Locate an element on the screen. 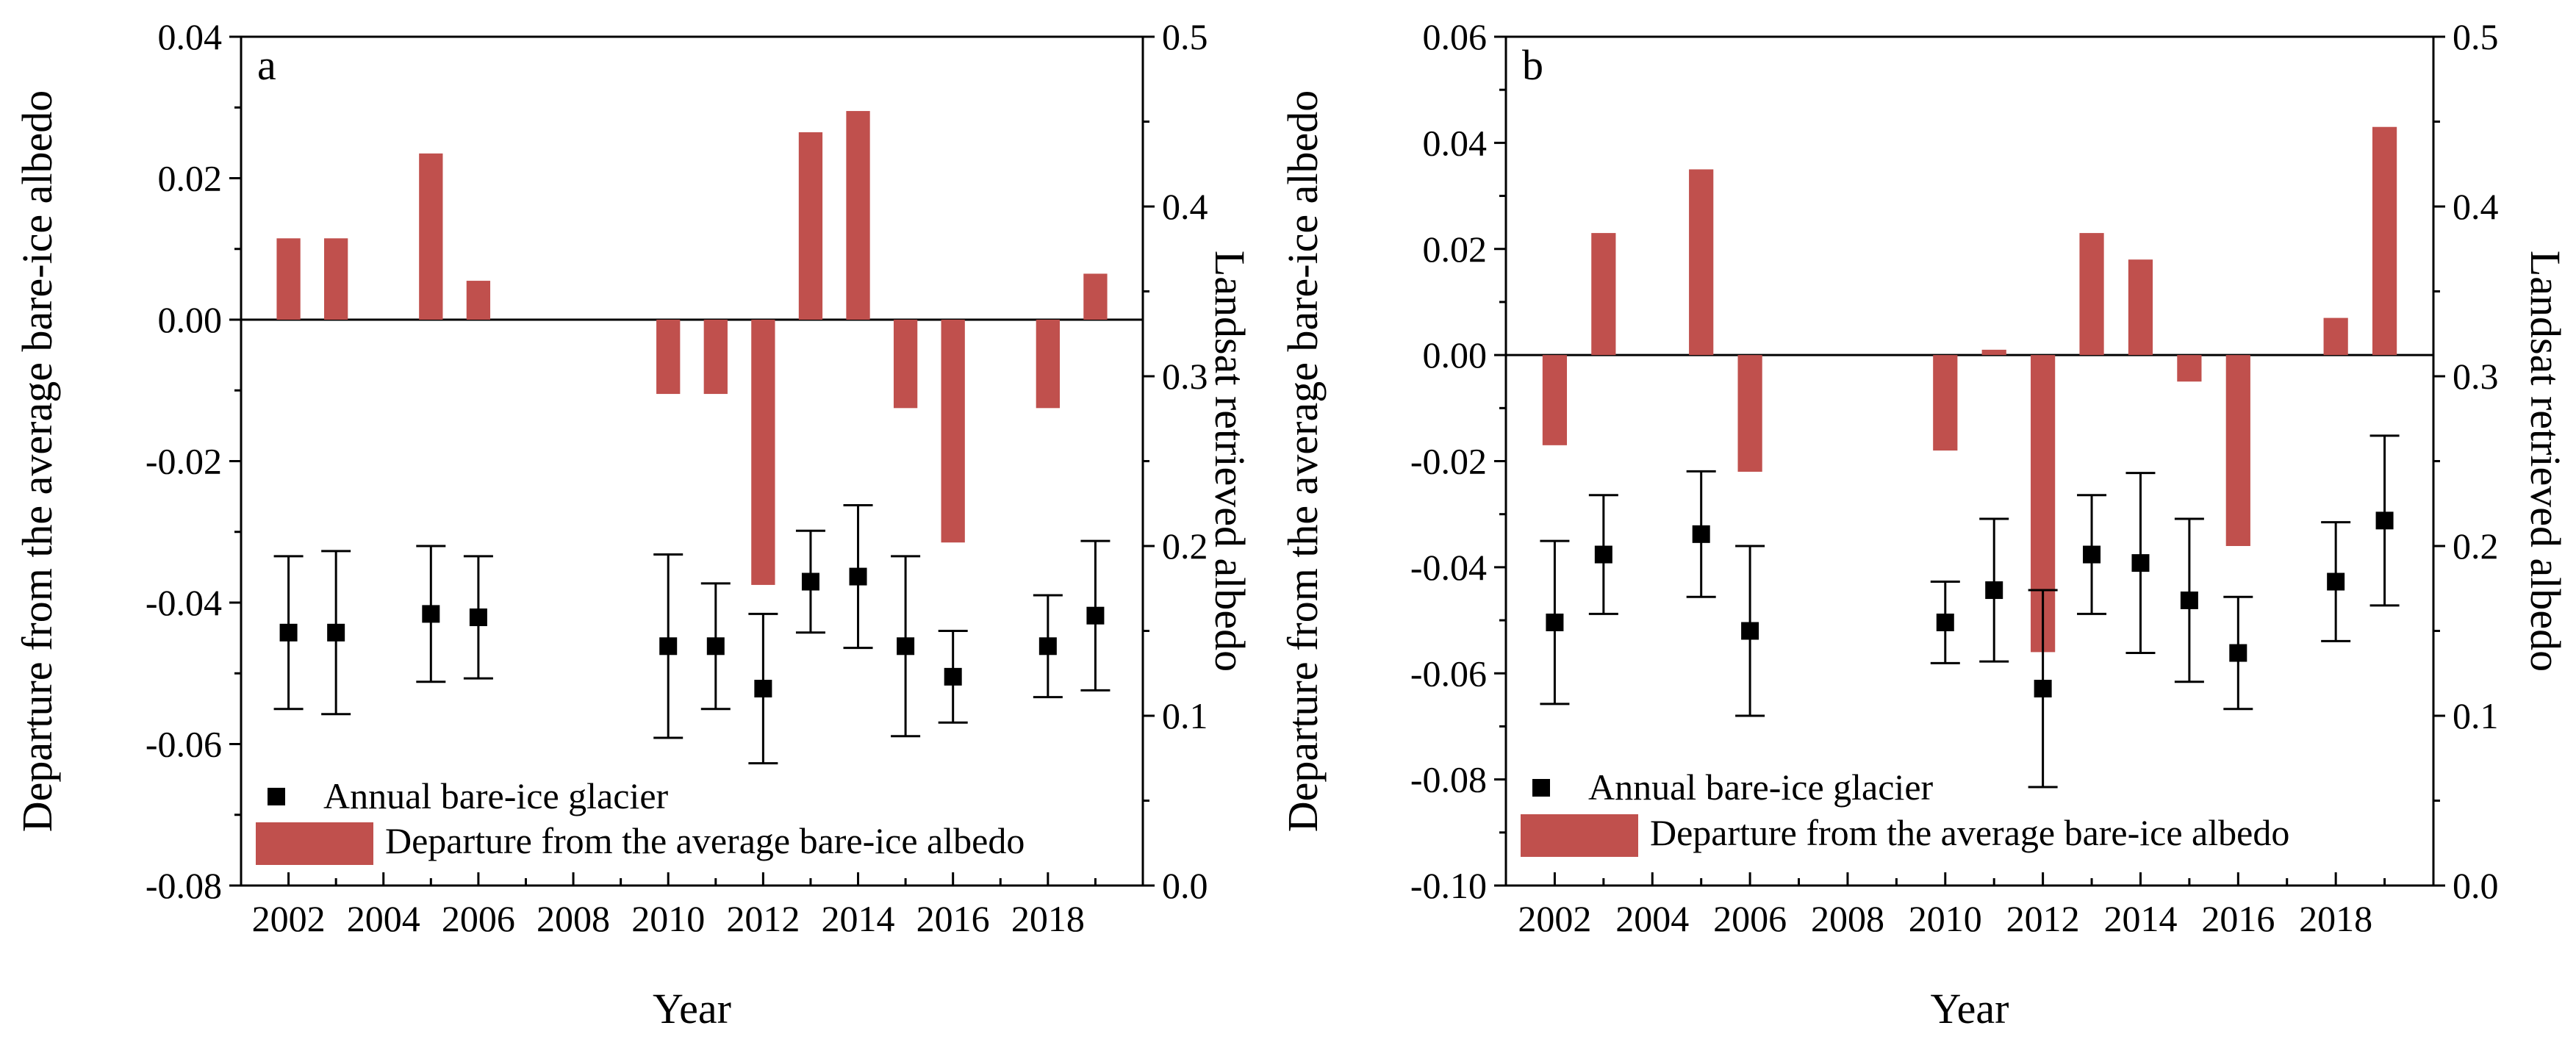 This screenshot has height=1045, width=2576. y-right-tick-label: 0.2 is located at coordinates (2476, 546).